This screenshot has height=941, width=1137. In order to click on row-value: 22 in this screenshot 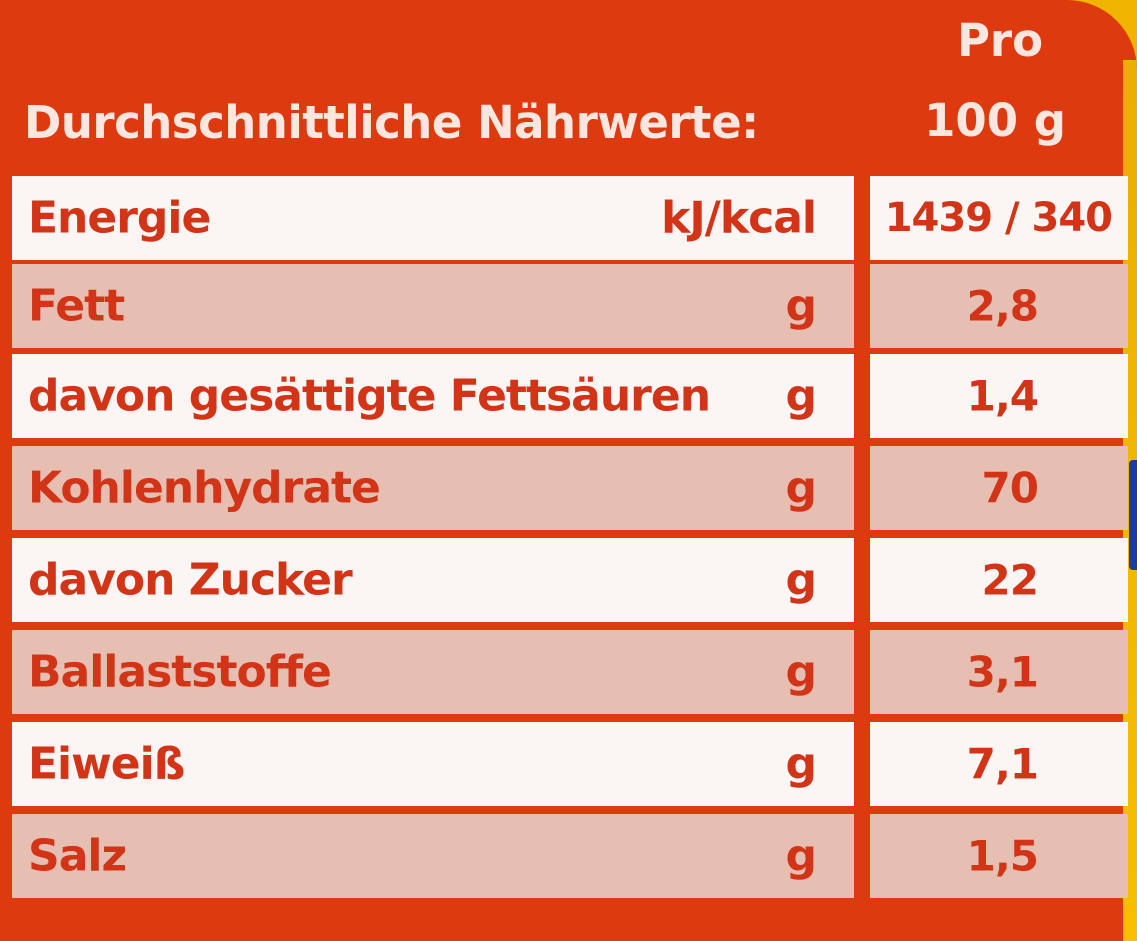, I will do `click(1010, 580)`.